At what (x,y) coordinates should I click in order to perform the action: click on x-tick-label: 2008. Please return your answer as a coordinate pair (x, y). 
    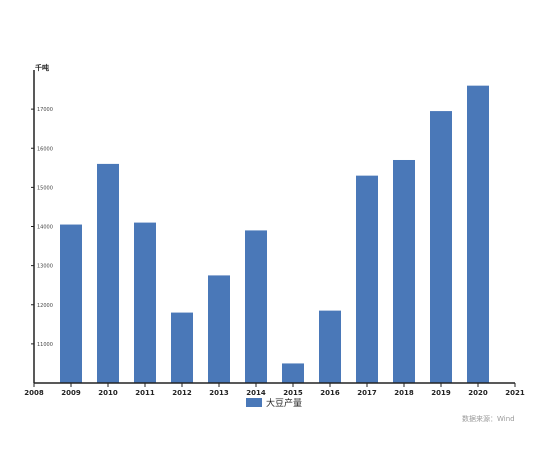
    Looking at the image, I should click on (34, 393).